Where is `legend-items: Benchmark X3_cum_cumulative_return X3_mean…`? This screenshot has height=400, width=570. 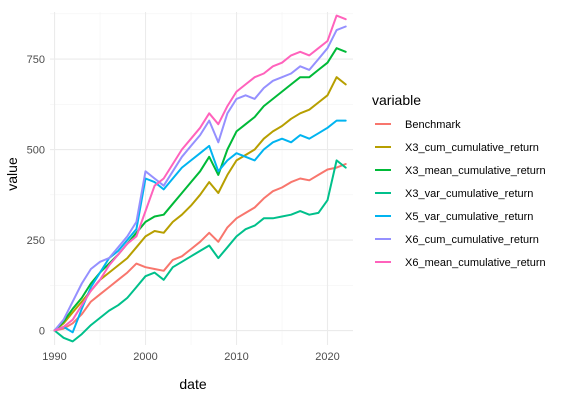 legend-items: Benchmark X3_cum_cumulative_return X3_mean… is located at coordinates (460, 194).